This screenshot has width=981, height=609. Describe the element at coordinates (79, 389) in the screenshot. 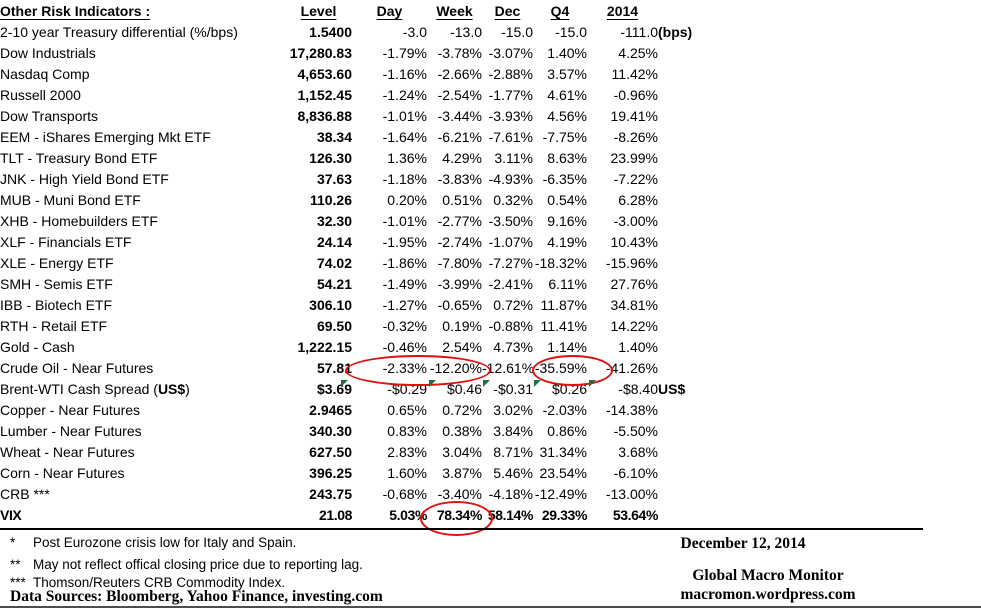

I see `label-part: Brent-WTI Cash Spread (` at that location.